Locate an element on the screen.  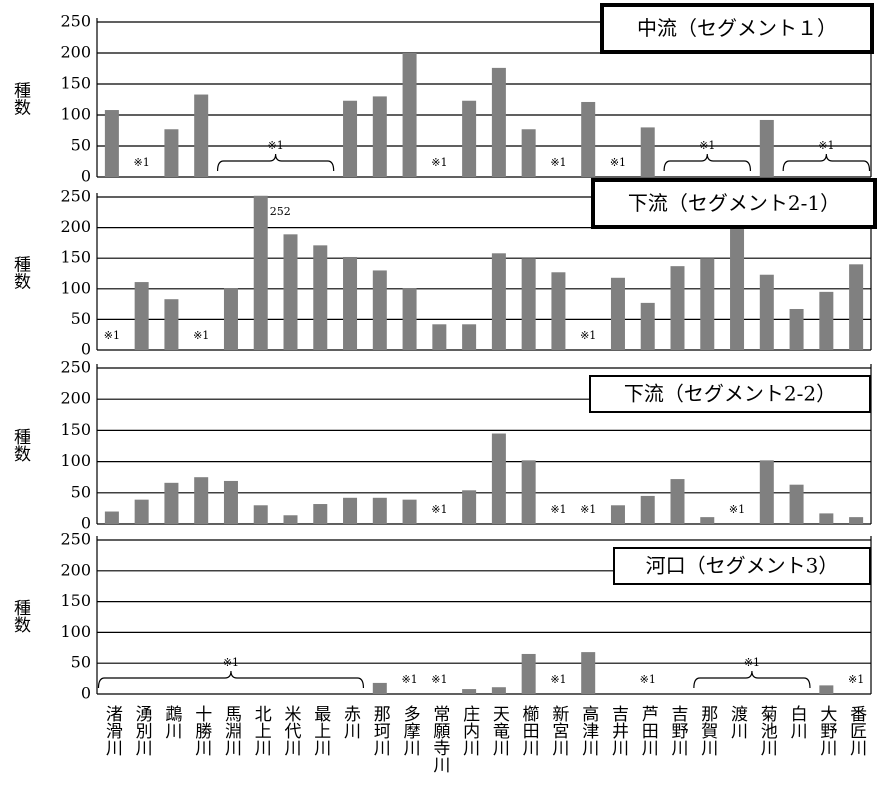
x-tick-label: 北上川 is located at coordinates (261, 730).